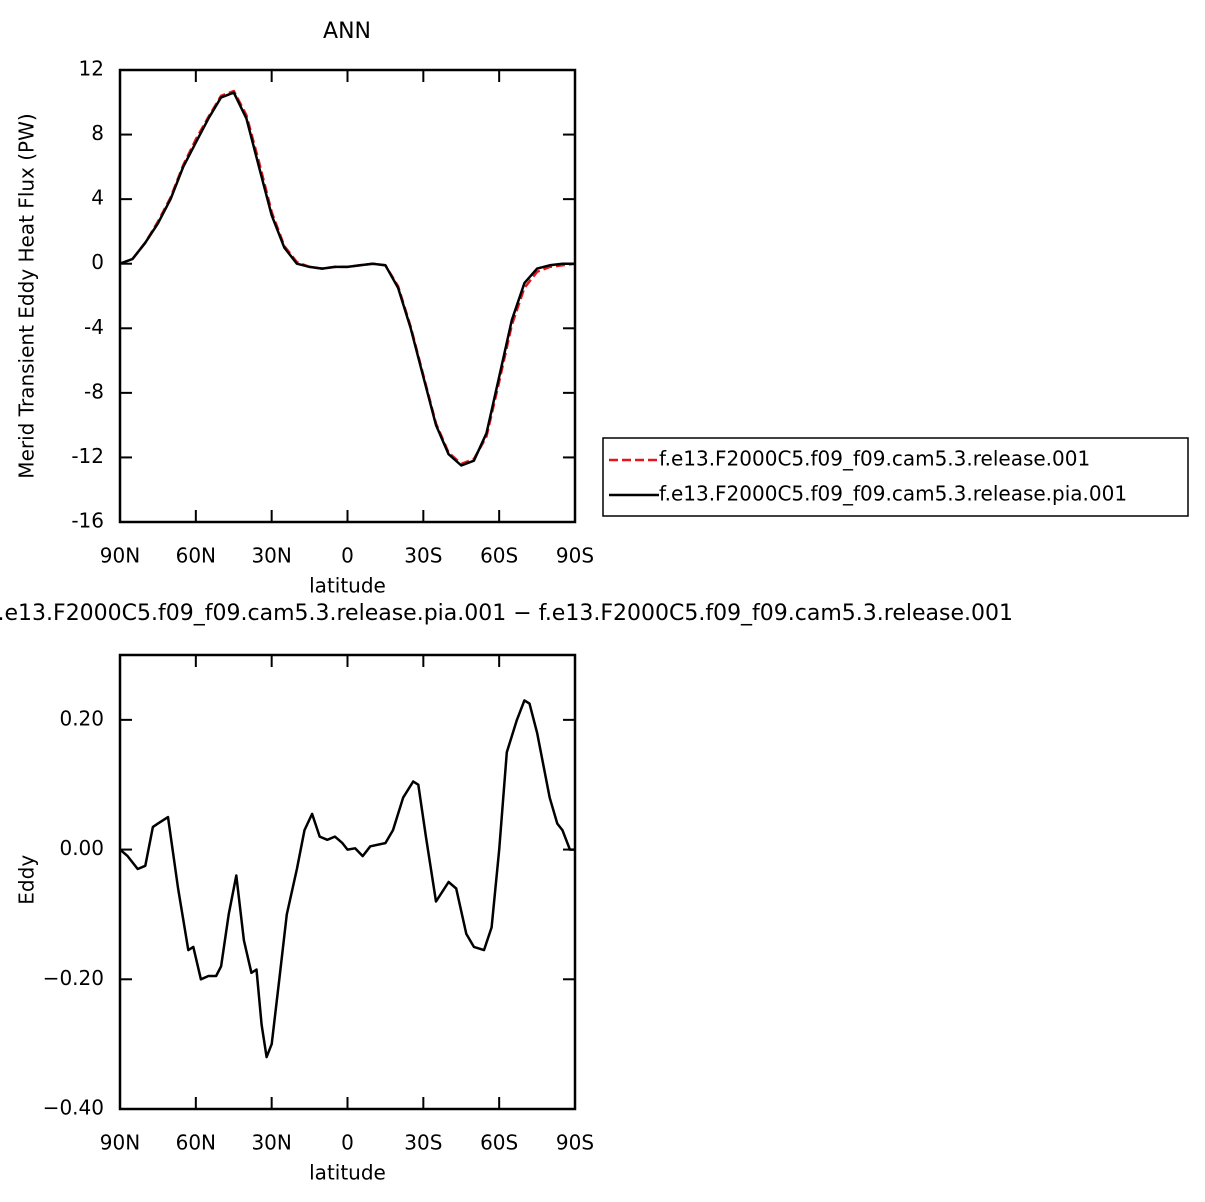 The height and width of the screenshot is (1202, 1205). What do you see at coordinates (91, 69) in the screenshot?
I see `y-tick-label: 12` at bounding box center [91, 69].